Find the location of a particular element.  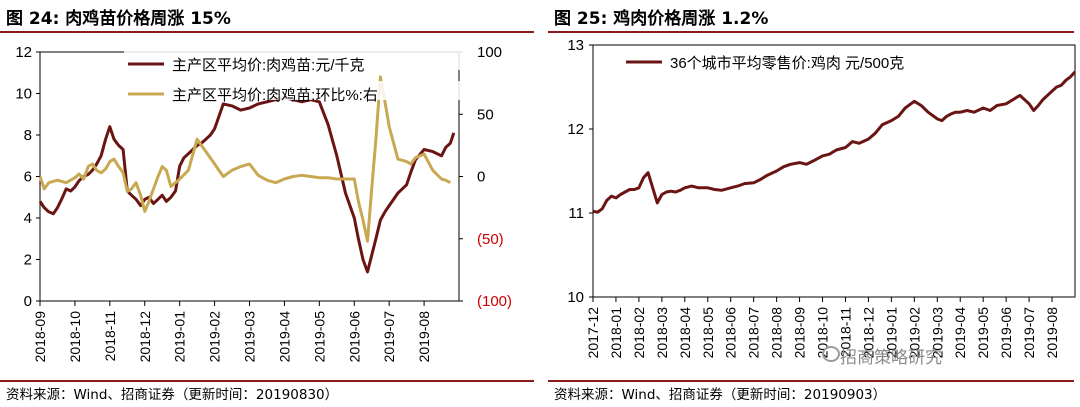

x-tick-label: 2017-12 is located at coordinates (593, 333).